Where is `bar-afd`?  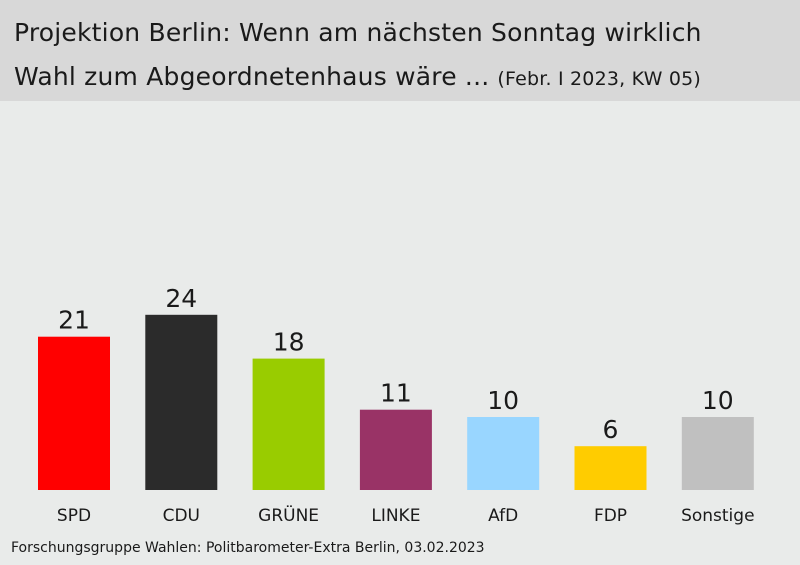 bar-afd is located at coordinates (503, 453).